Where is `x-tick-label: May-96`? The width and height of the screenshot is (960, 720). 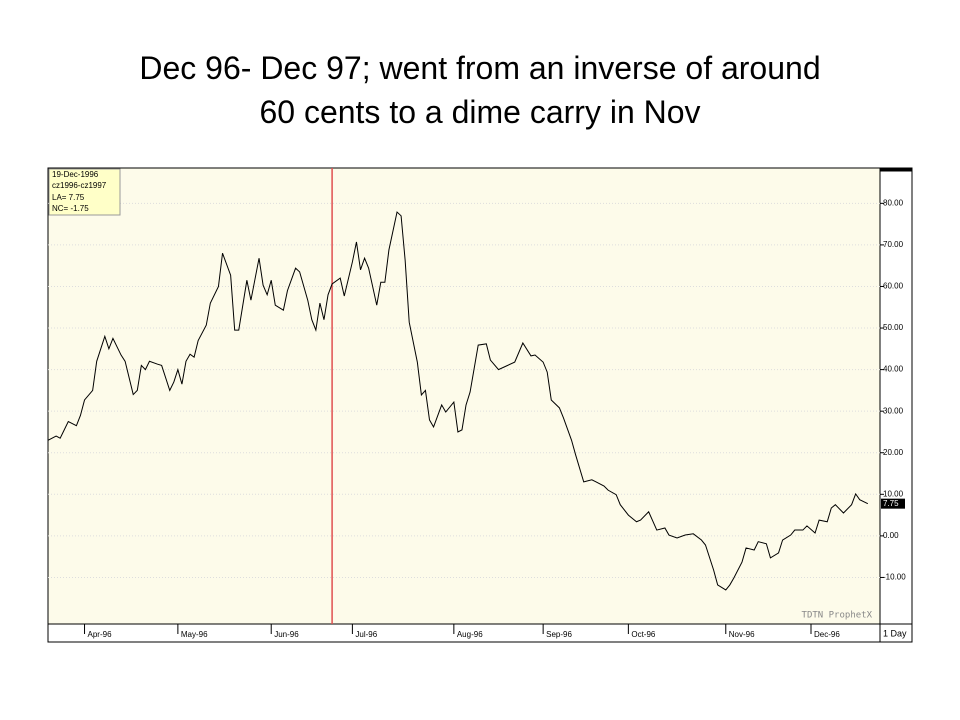 x-tick-label: May-96 is located at coordinates (194, 634).